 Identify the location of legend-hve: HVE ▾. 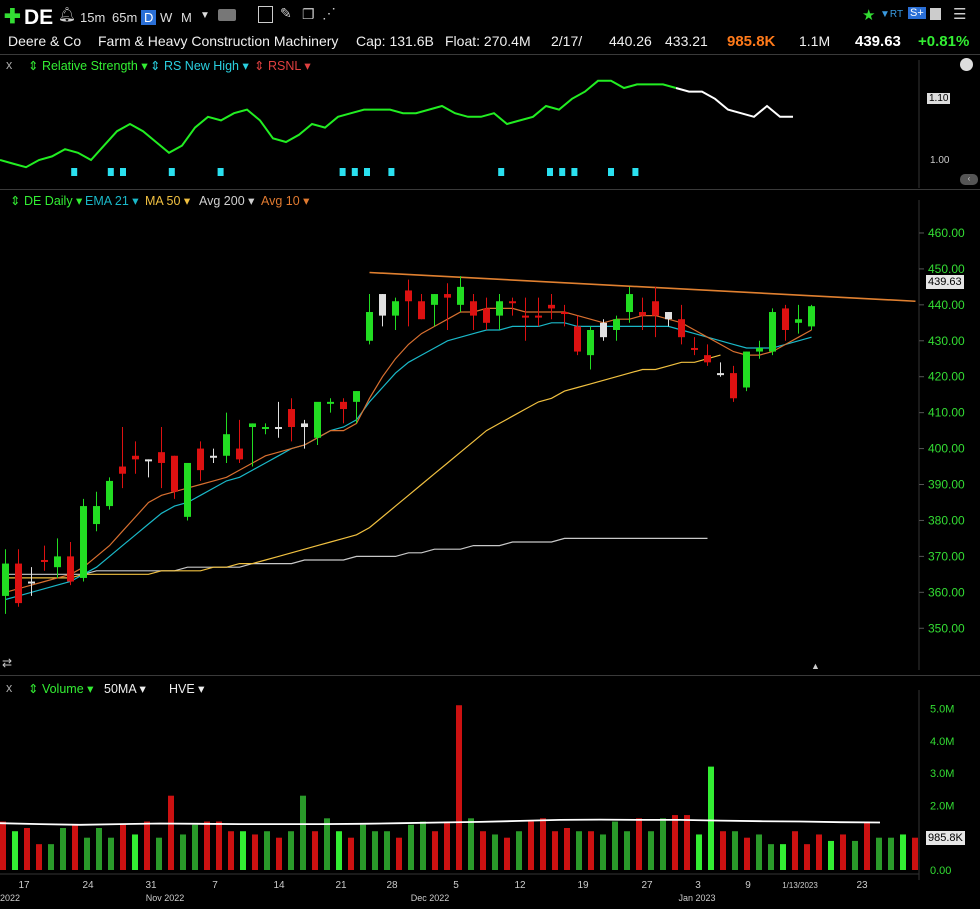
(187, 689).